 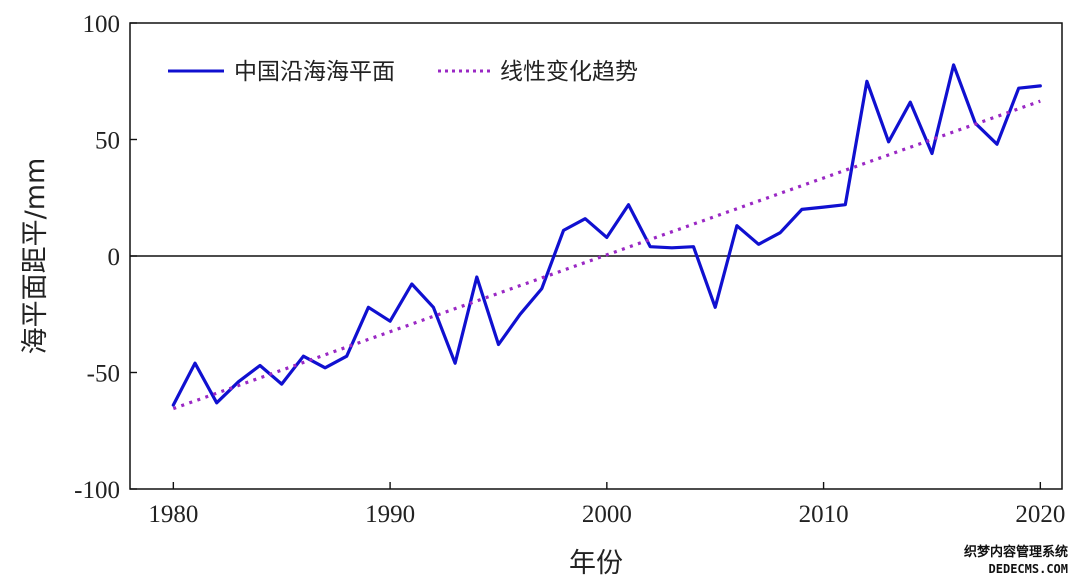 What do you see at coordinates (607, 514) in the screenshot?
I see `x-tick-label: 2000` at bounding box center [607, 514].